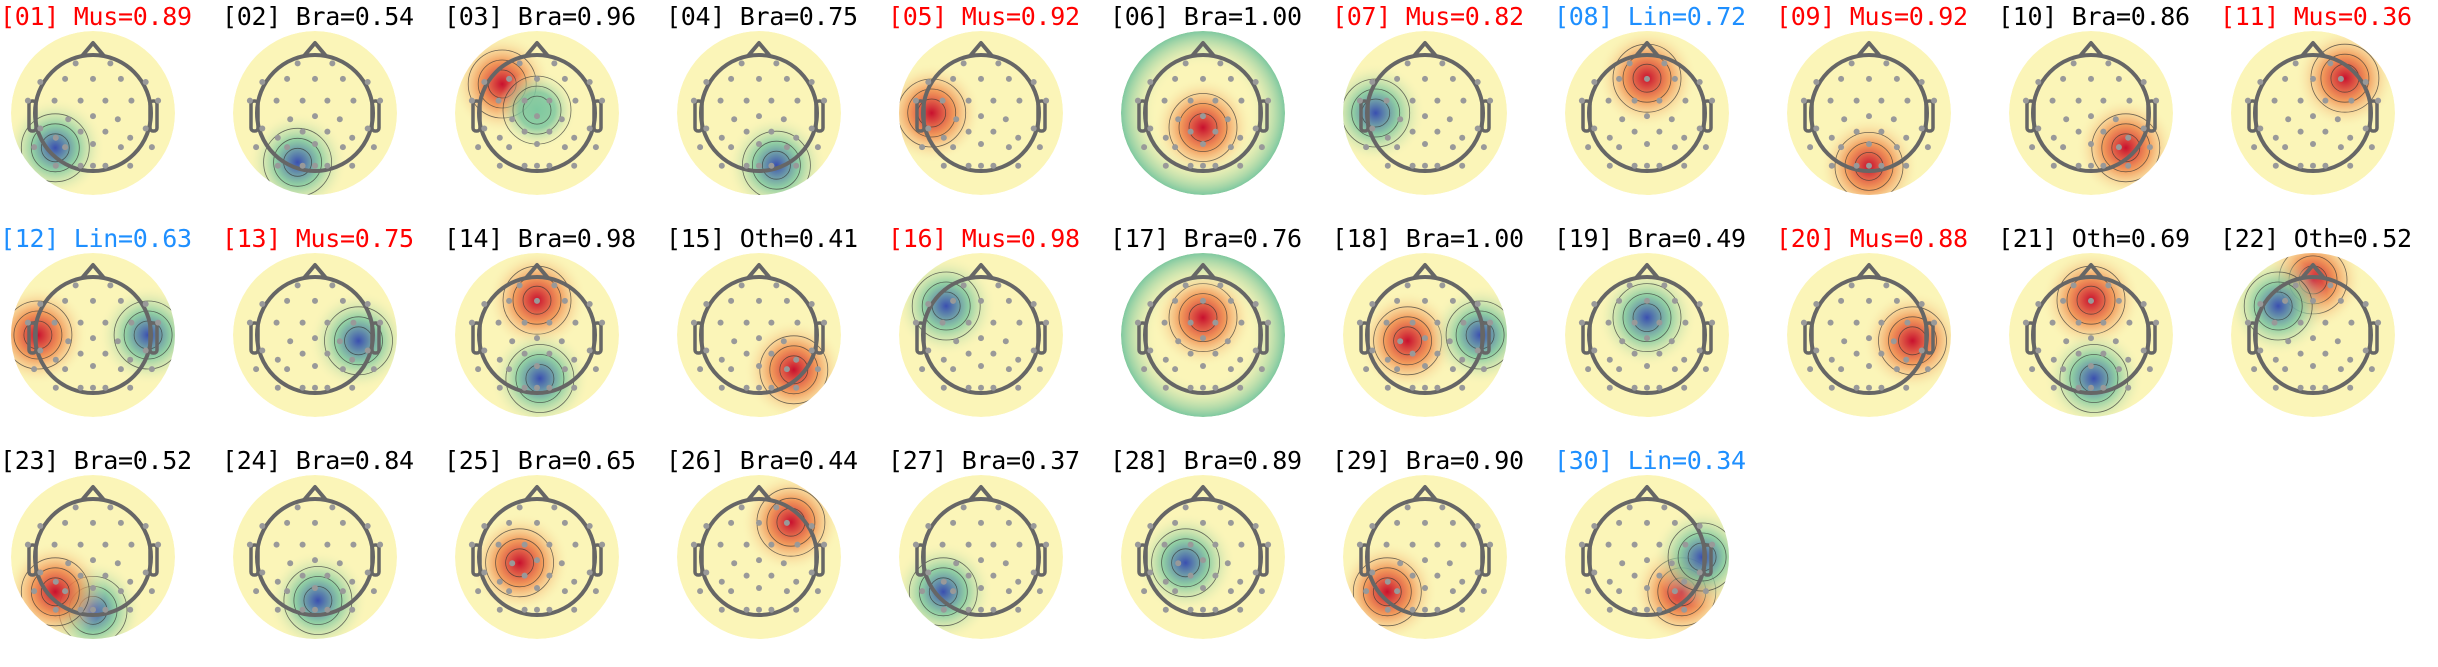 The height and width of the screenshot is (667, 2438). What do you see at coordinates (318, 460) in the screenshot?
I see `component-label: [24] Bra=0.84` at bounding box center [318, 460].